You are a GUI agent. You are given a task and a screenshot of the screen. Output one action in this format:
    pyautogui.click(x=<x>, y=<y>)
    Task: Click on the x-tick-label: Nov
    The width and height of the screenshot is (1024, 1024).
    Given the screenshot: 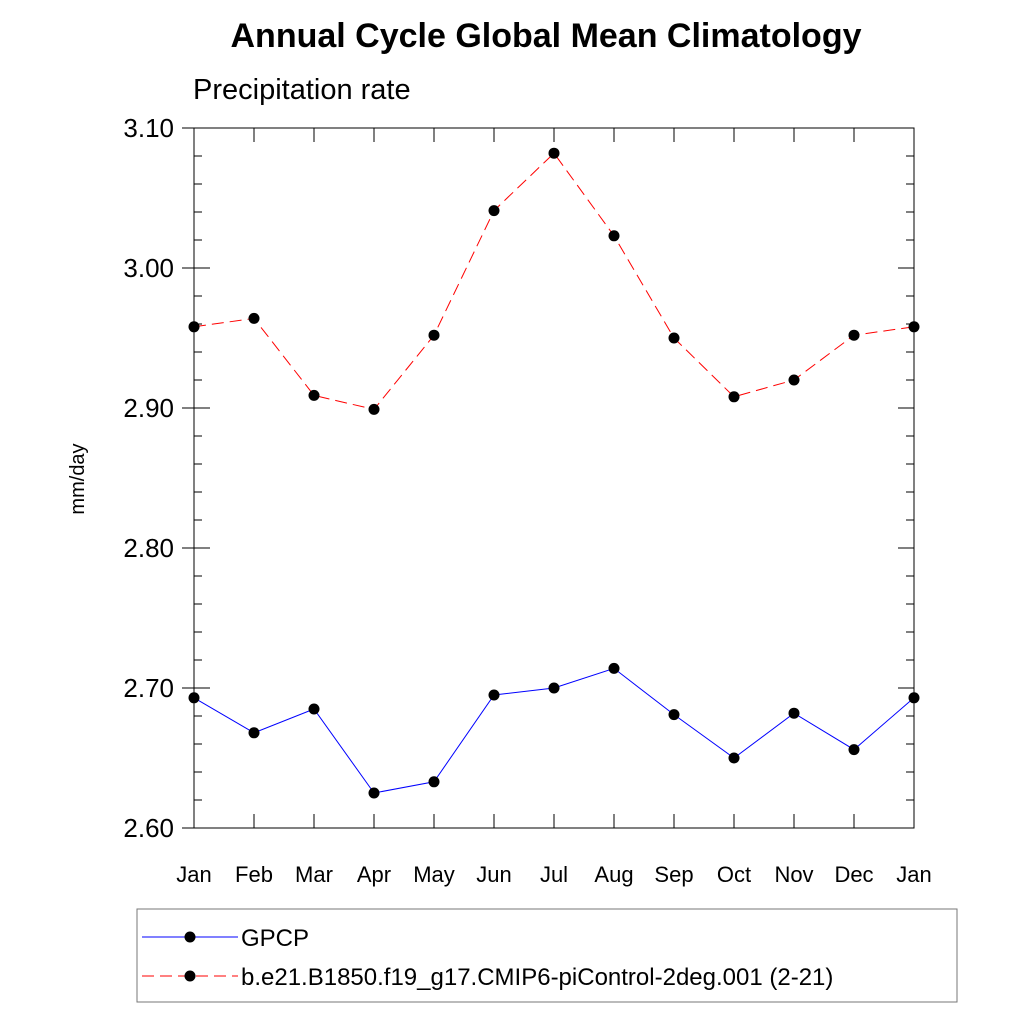 What is the action you would take?
    pyautogui.click(x=793, y=874)
    